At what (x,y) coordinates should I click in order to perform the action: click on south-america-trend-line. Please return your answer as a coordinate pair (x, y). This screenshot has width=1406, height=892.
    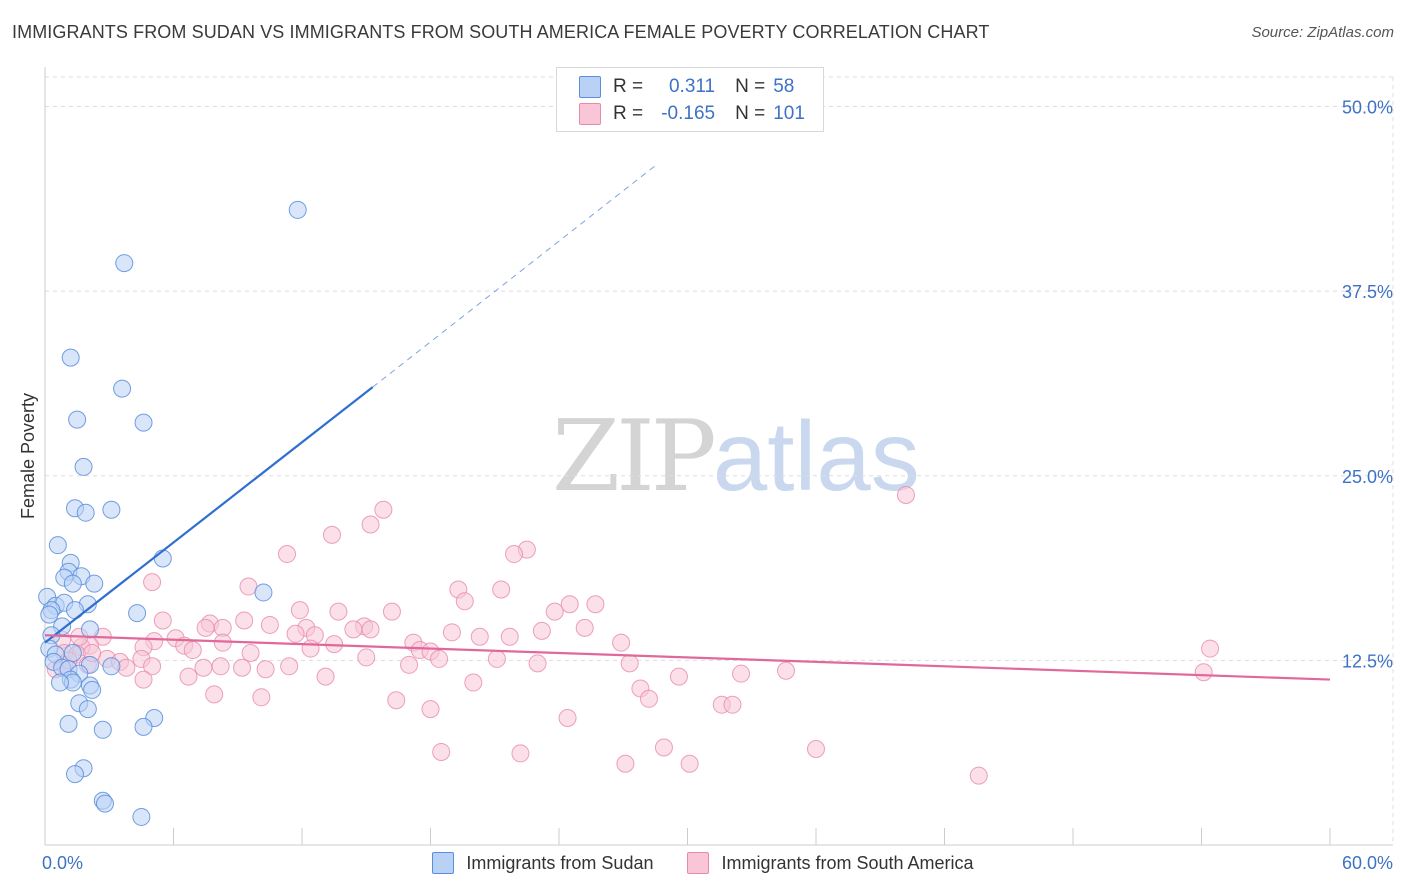
    Looking at the image, I should click on (687, 657).